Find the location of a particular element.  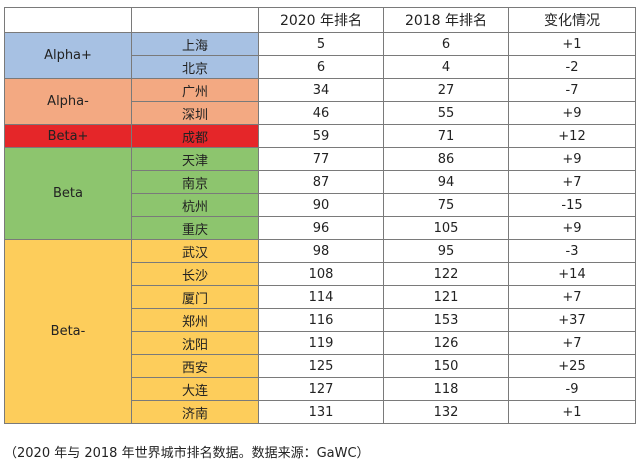

city-name: 济南 is located at coordinates (195, 412).